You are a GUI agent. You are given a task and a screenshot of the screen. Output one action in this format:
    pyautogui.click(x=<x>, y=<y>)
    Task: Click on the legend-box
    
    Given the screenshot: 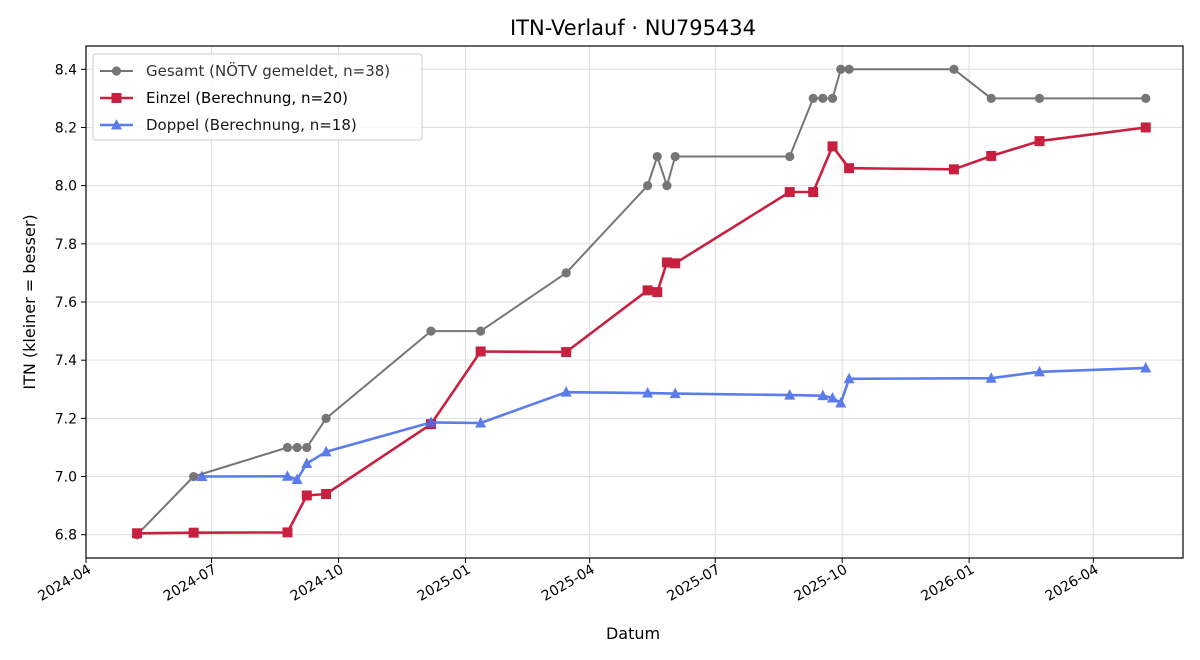 What is the action you would take?
    pyautogui.click(x=257, y=97)
    